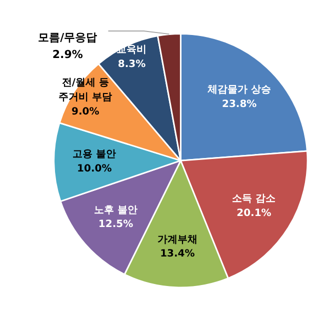  What do you see at coordinates (116, 224) in the screenshot?
I see `data-label: 12.5%` at bounding box center [116, 224].